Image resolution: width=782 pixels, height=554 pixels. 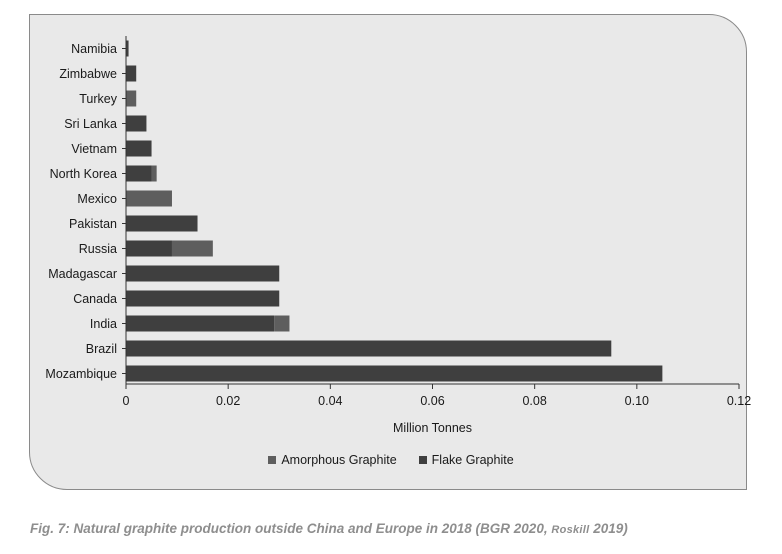 I want to click on category-label: Zimbabwe, so click(x=88, y=74).